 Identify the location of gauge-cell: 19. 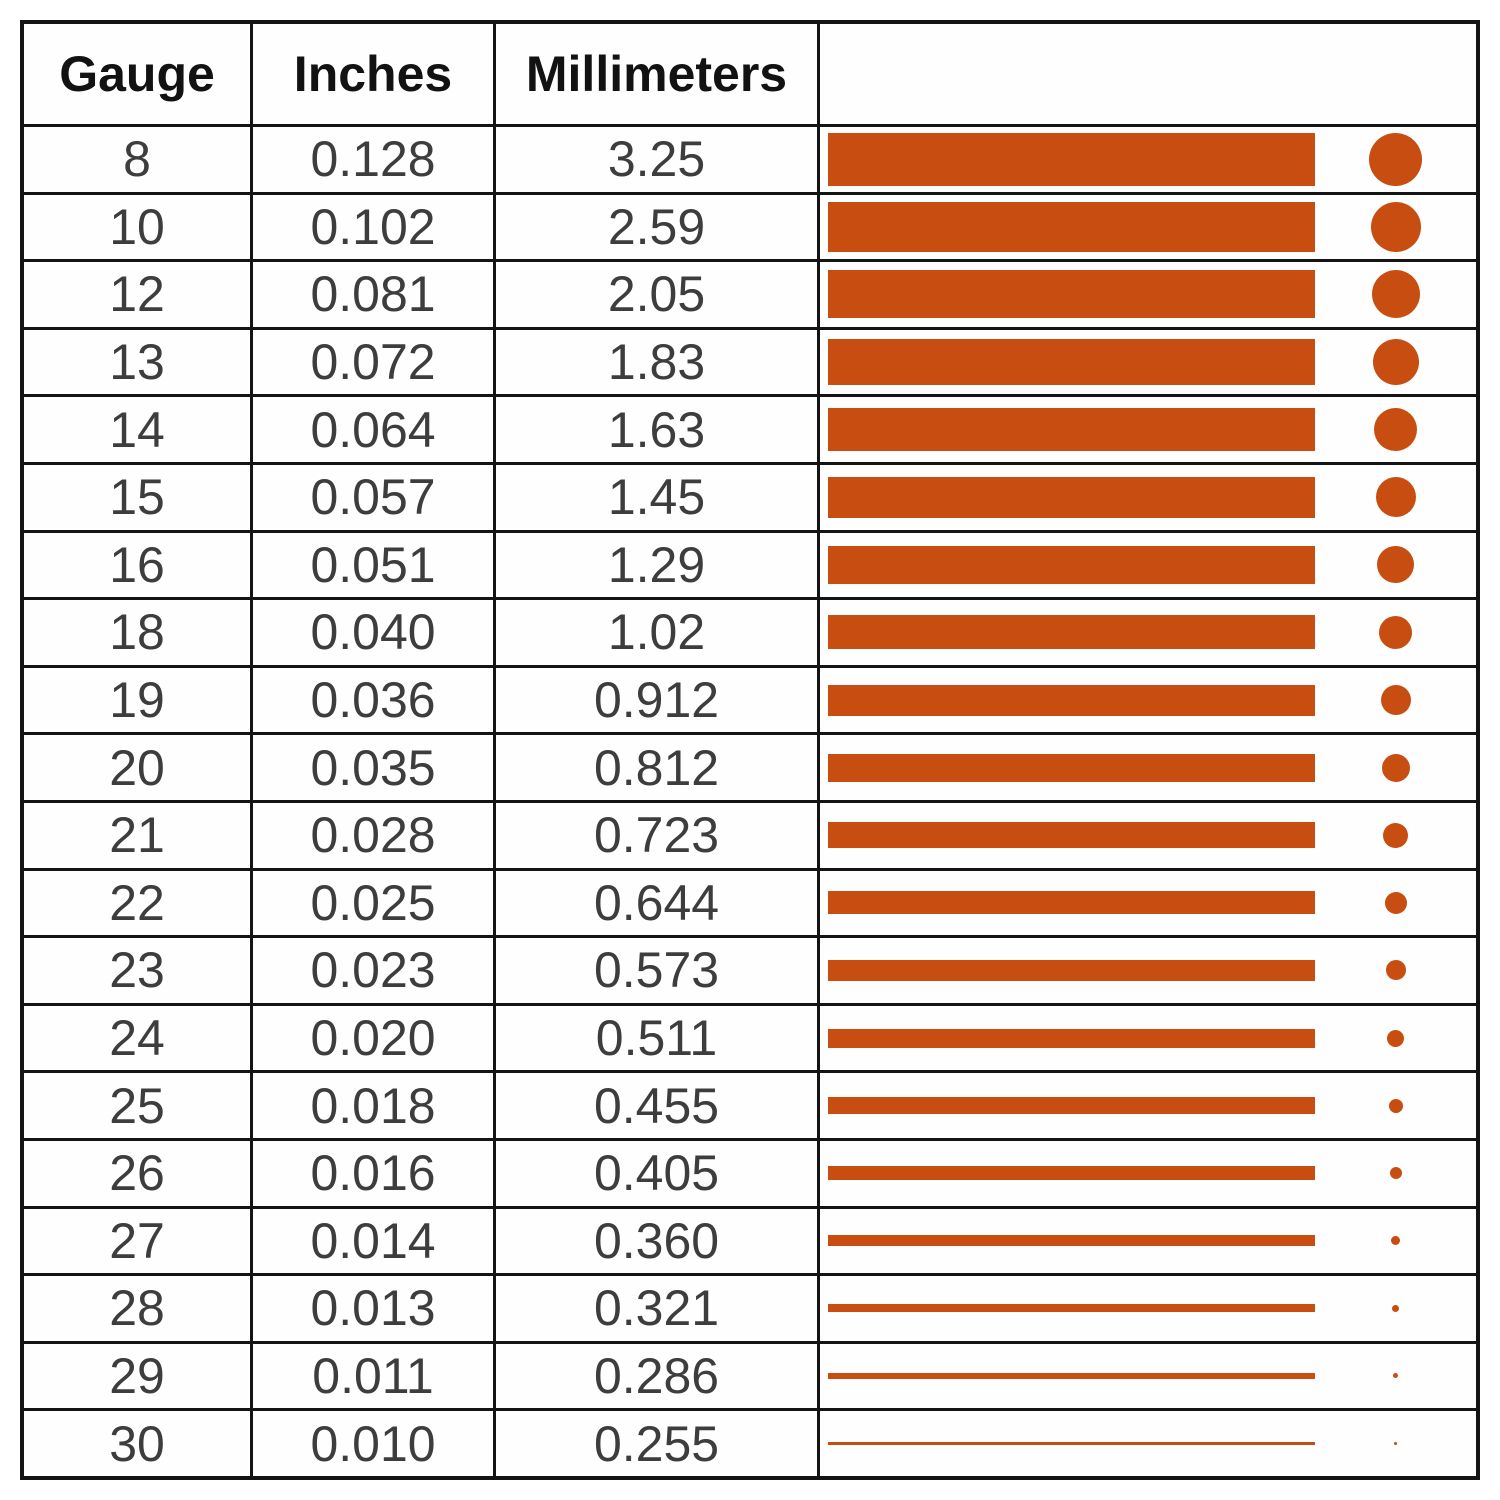
(138, 700).